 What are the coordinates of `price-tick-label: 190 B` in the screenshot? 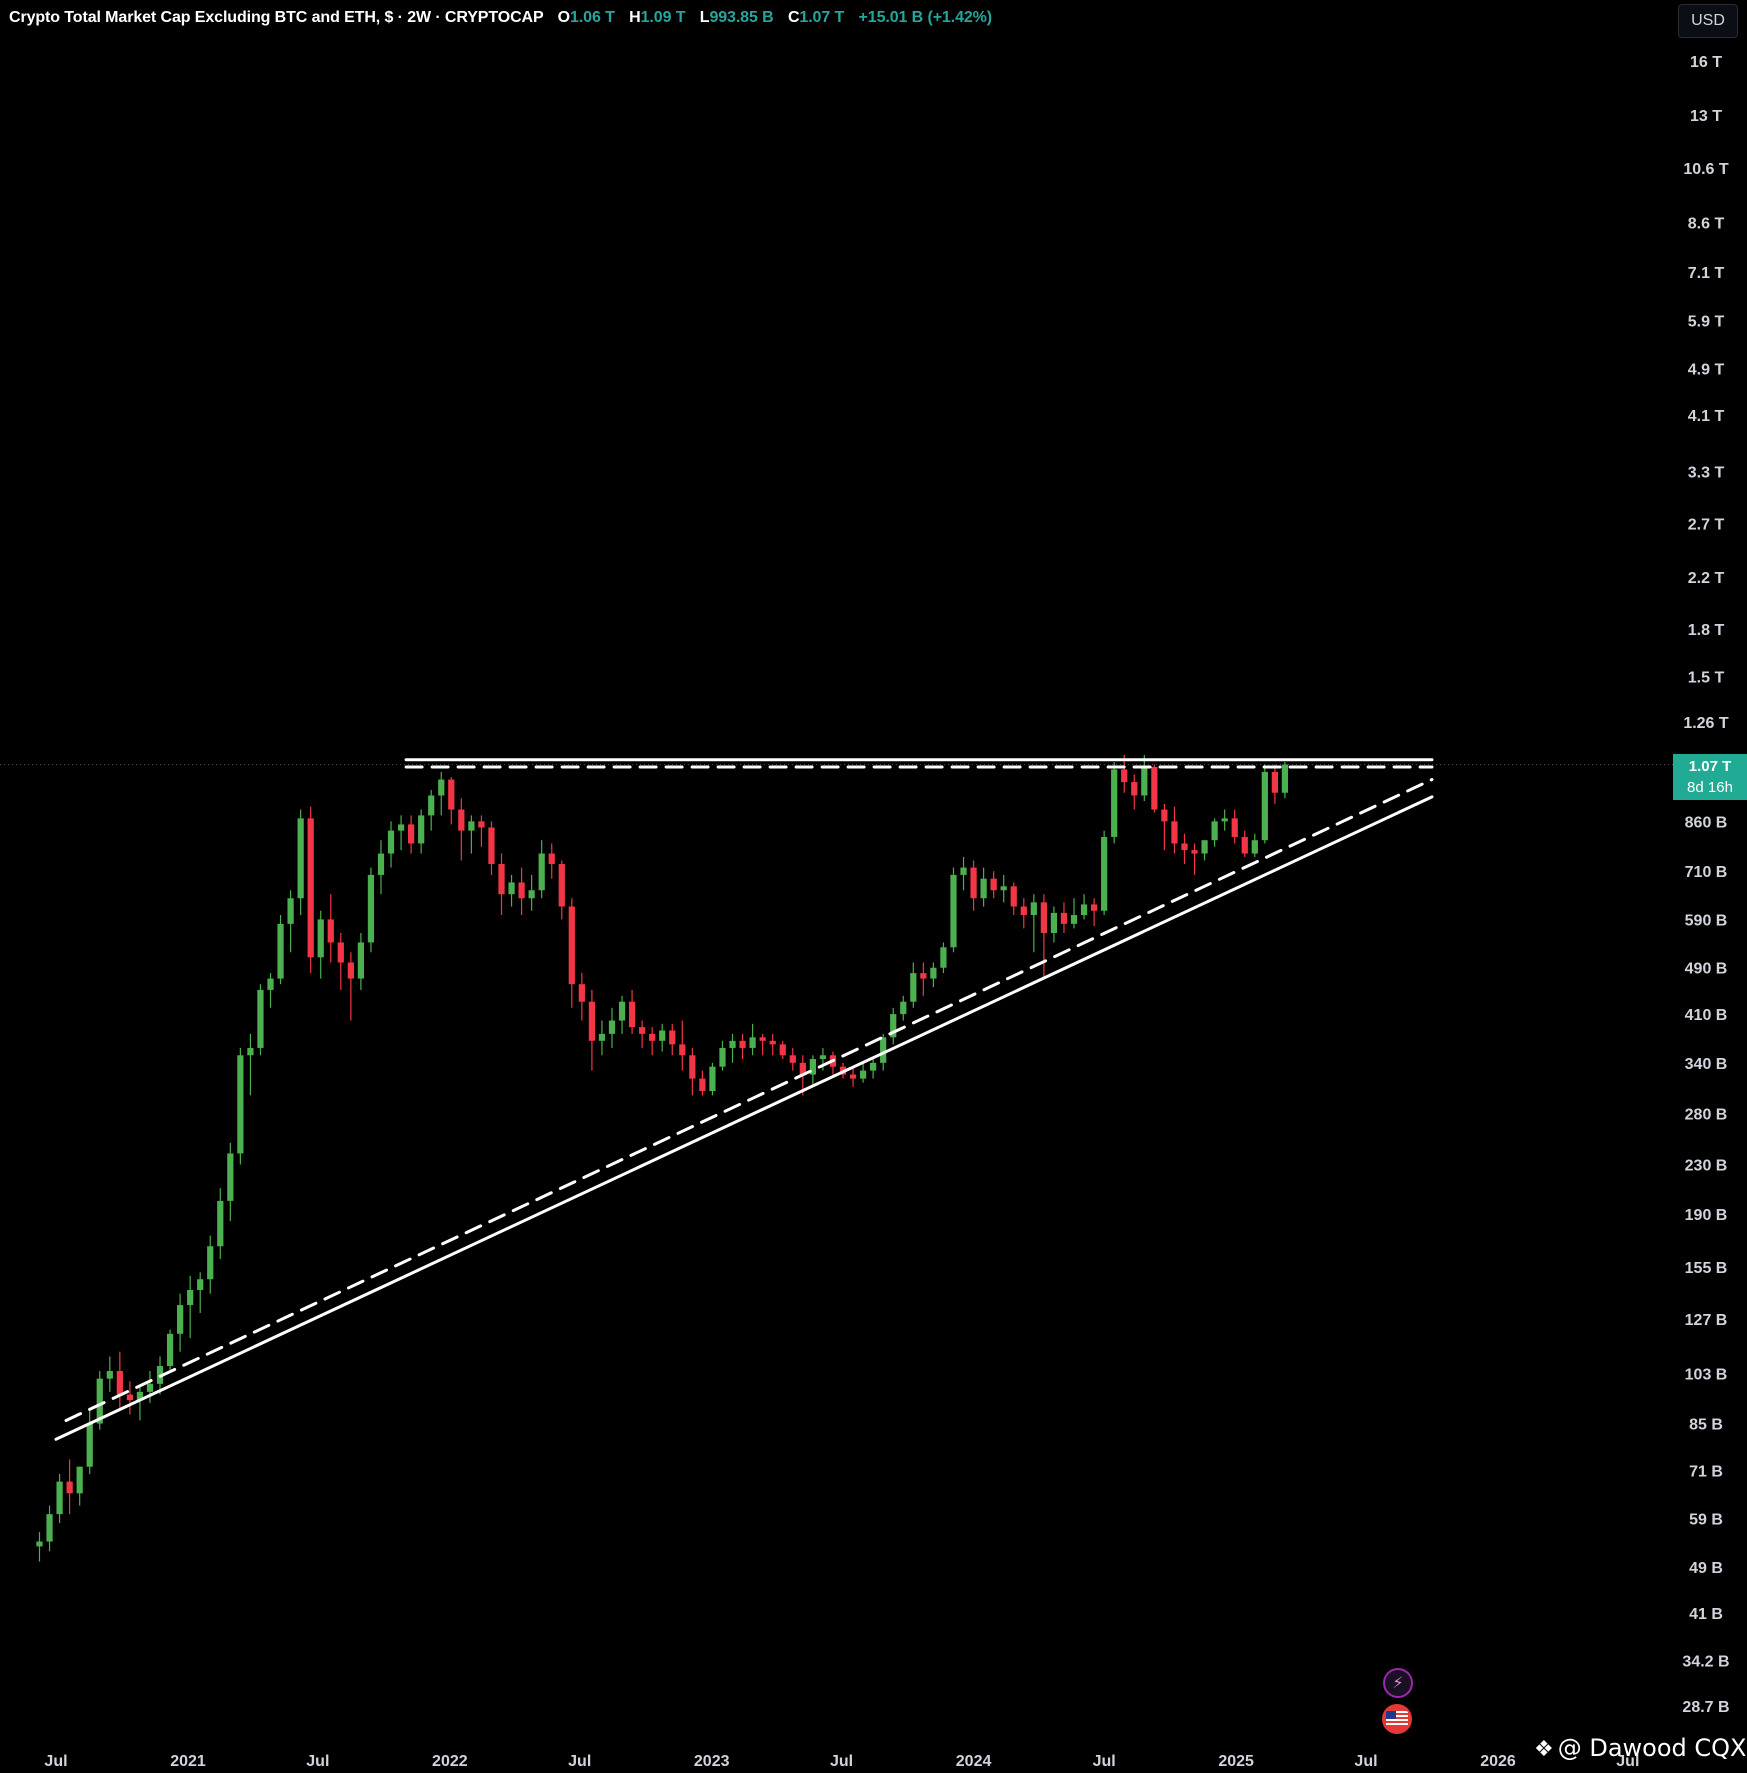 It's located at (1706, 1215).